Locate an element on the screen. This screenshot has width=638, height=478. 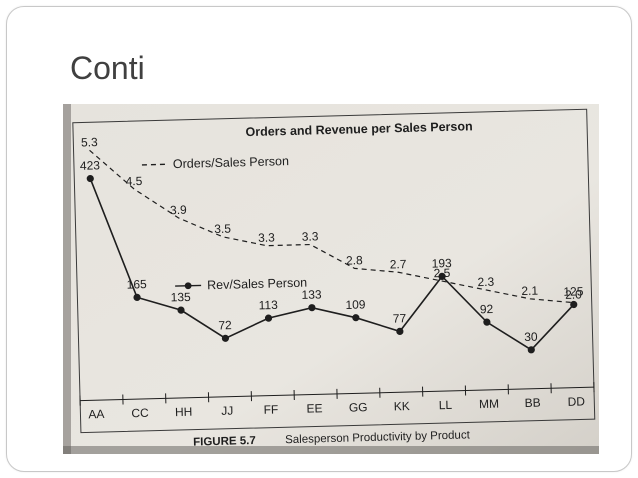
orders-value-label: 3.5 is located at coordinates (222, 229).